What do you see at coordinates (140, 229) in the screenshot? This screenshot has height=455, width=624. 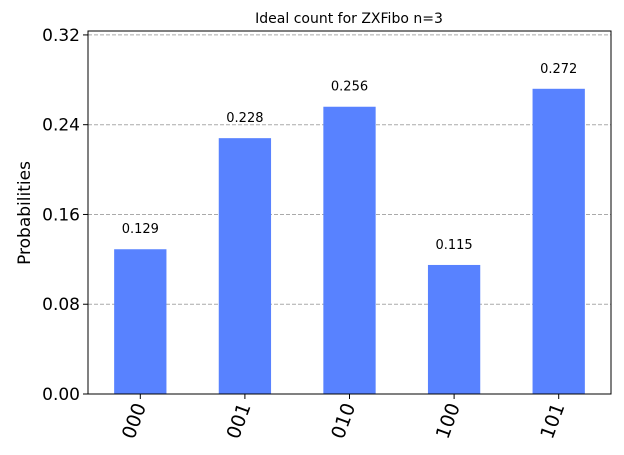 I see `bar-value-label: 0.129` at bounding box center [140, 229].